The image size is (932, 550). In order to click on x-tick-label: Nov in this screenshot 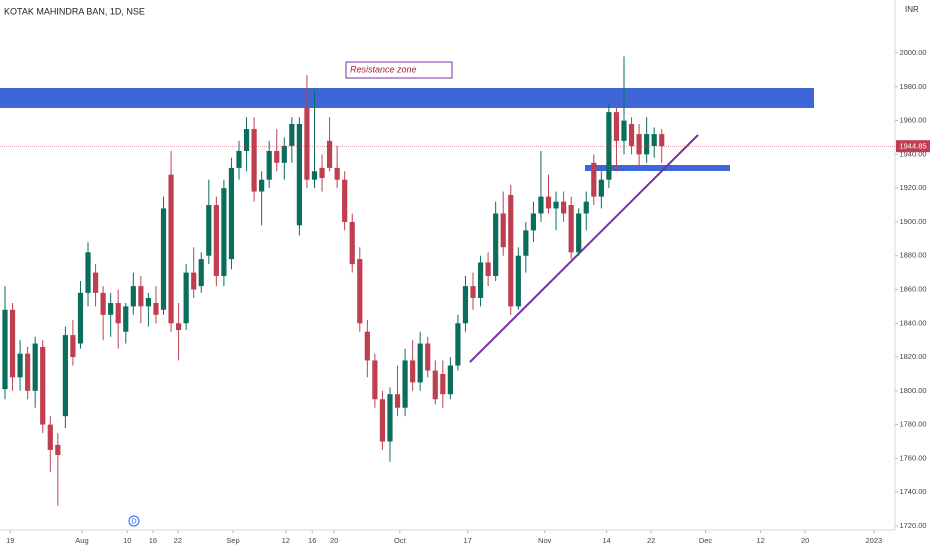, I will do `click(545, 540)`.